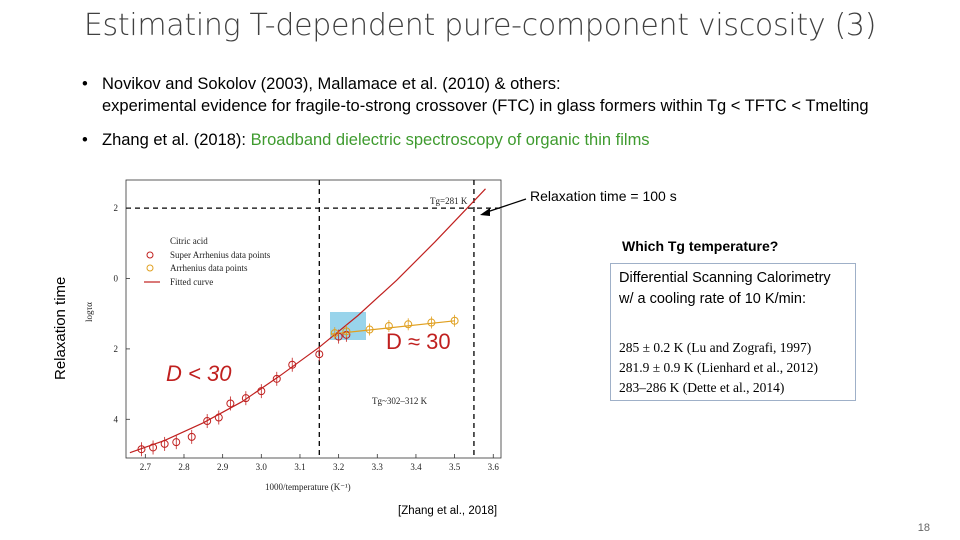  Describe the element at coordinates (338, 467) in the screenshot. I see `x-tick-label-5: 3.2` at that location.